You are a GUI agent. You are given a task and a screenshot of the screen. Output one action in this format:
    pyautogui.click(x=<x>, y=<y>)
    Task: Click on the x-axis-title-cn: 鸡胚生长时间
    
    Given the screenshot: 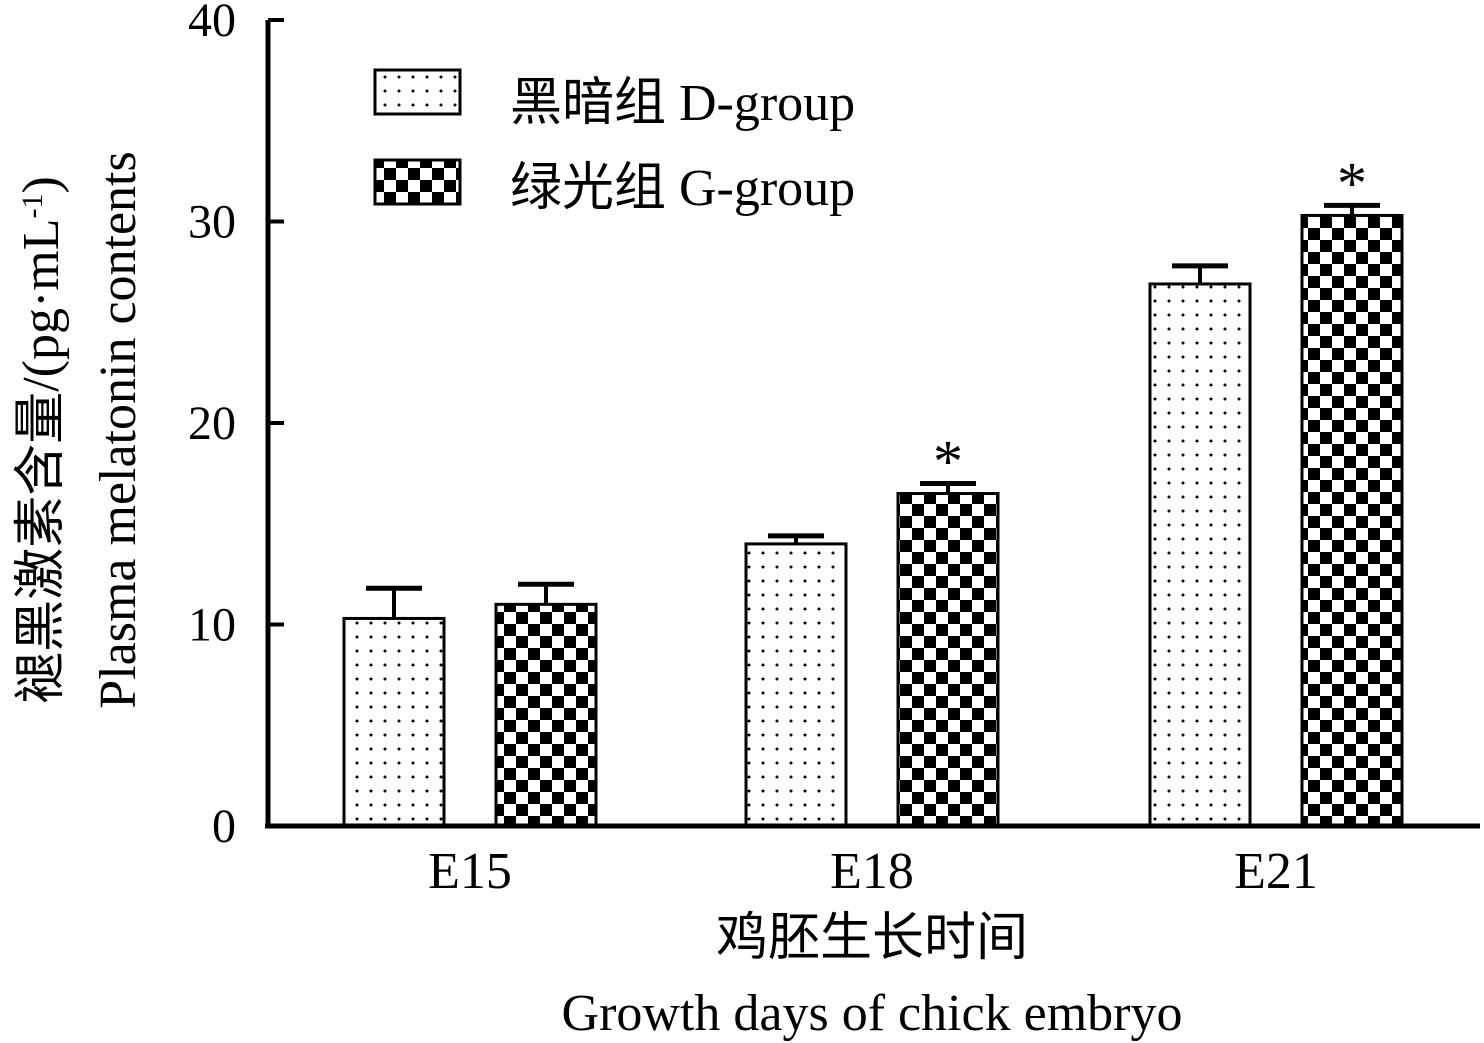 What is the action you would take?
    pyautogui.click(x=872, y=938)
    